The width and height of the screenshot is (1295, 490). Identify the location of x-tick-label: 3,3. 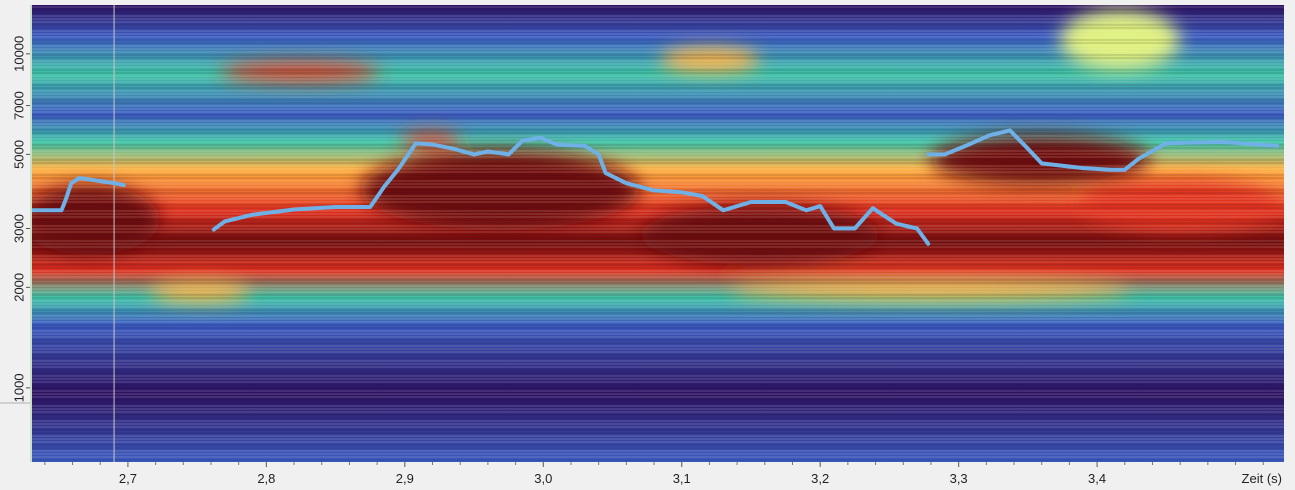
(959, 478).